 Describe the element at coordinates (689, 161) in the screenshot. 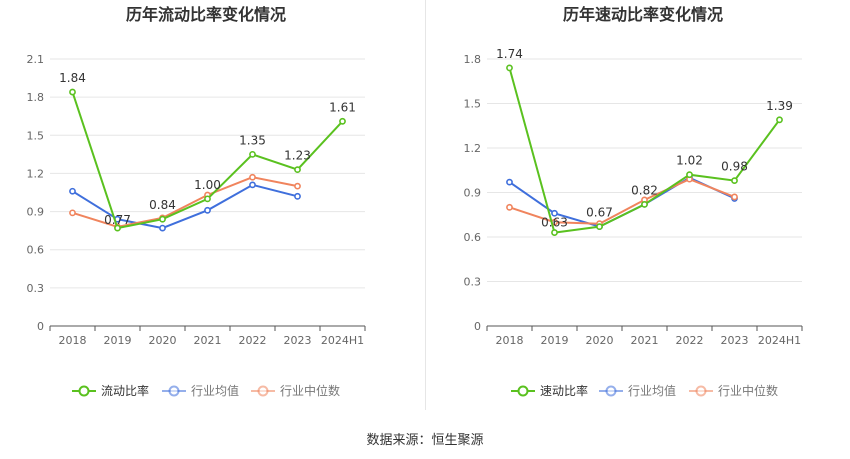

I see `data-label: 1.02` at that location.